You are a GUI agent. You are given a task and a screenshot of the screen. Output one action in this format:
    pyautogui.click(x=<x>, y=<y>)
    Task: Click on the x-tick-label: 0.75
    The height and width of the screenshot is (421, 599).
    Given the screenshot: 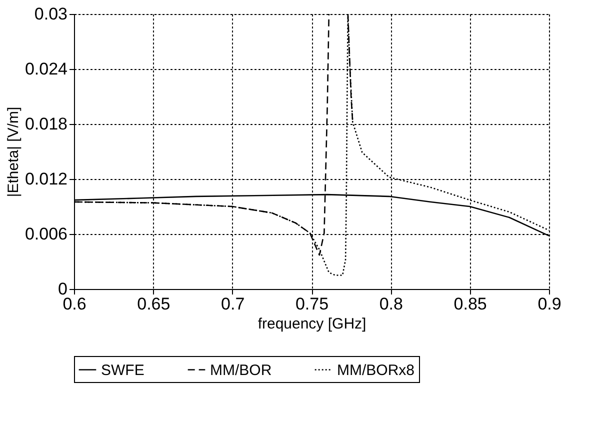 What is the action you would take?
    pyautogui.click(x=312, y=304)
    